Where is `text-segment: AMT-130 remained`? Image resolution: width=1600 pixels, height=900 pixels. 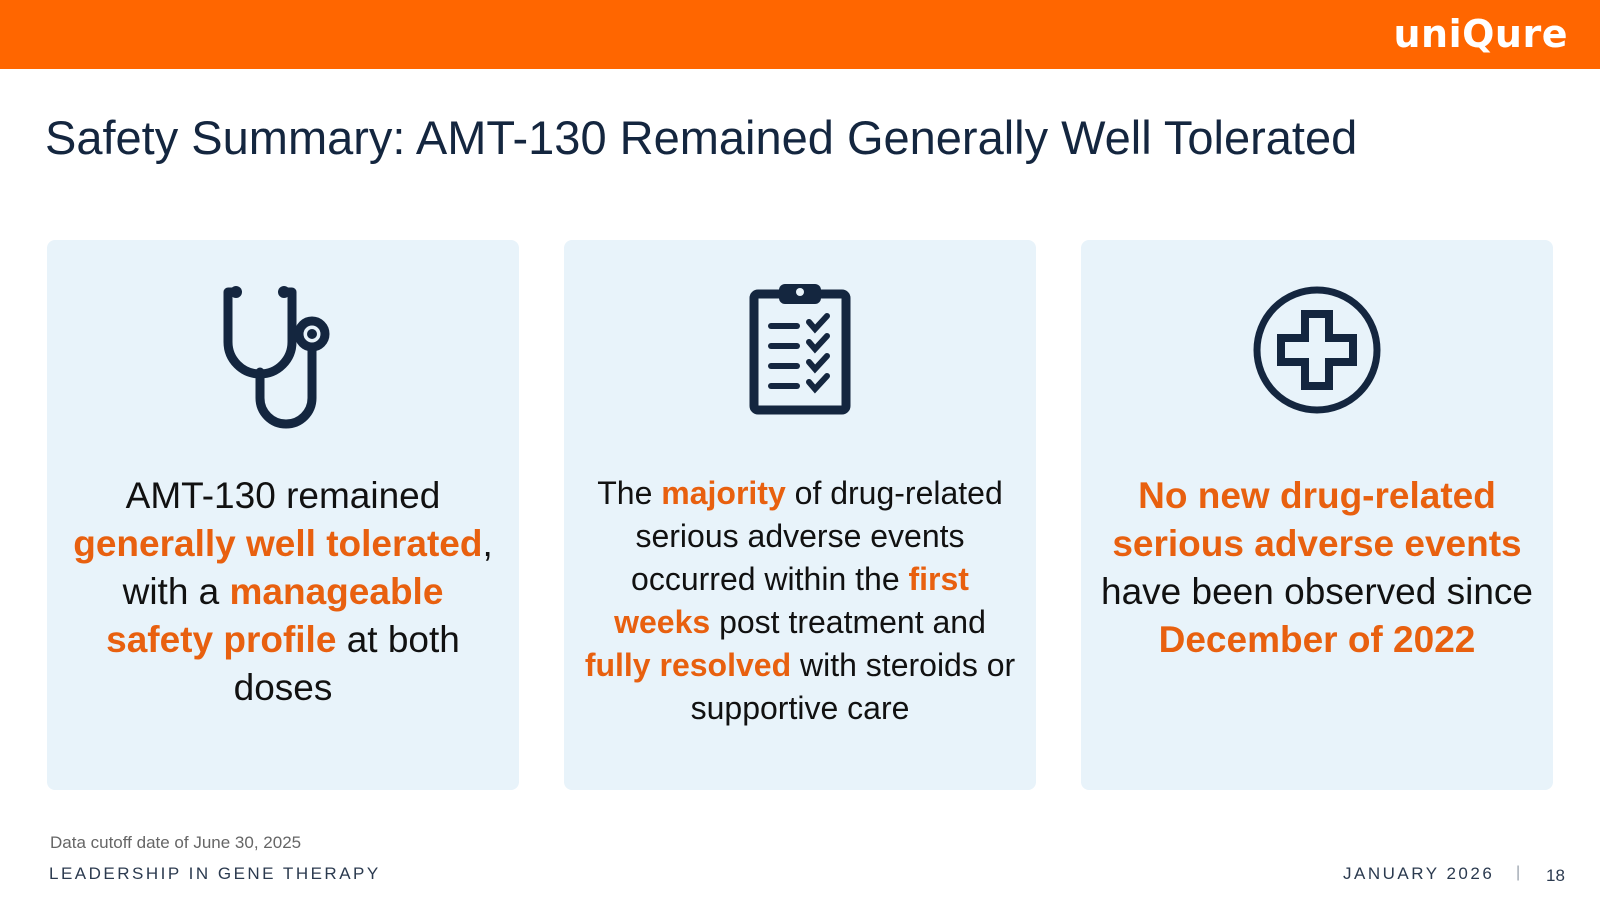
text-segment: AMT-130 remained is located at coordinates (283, 495).